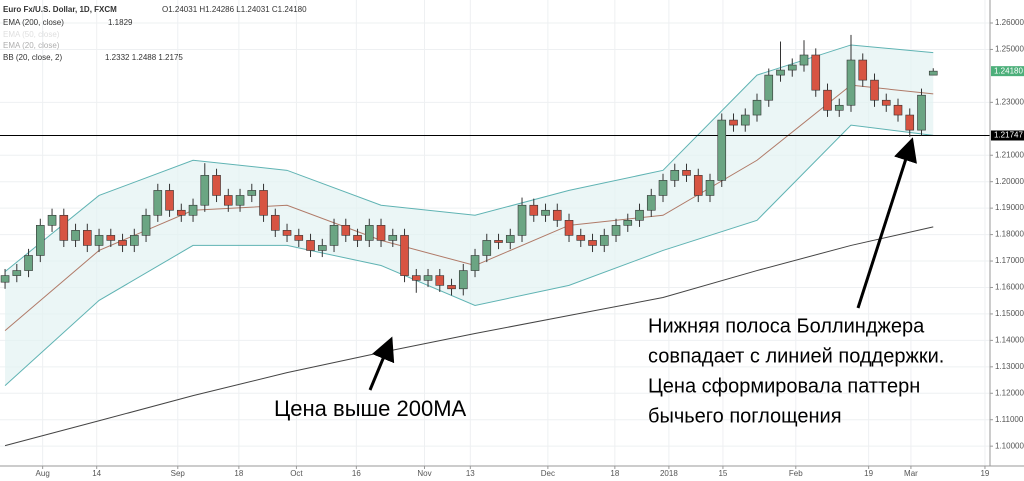  What do you see at coordinates (120, 22) in the screenshot?
I see `indicator-value: 1.1829` at bounding box center [120, 22].